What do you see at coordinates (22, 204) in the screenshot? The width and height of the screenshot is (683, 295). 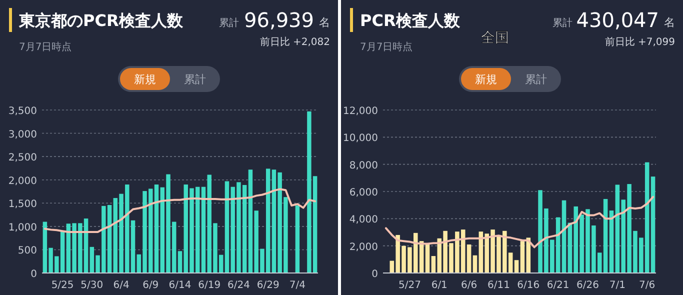 I see `y-tick-label: 1,500` at bounding box center [22, 204].